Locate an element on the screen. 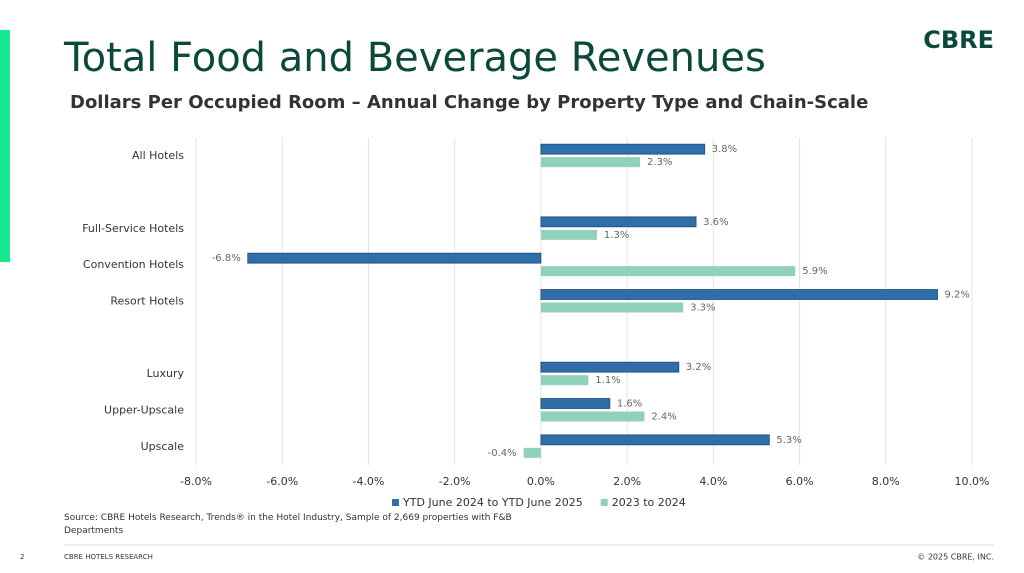  y-tick-label: Upscale is located at coordinates (163, 446).